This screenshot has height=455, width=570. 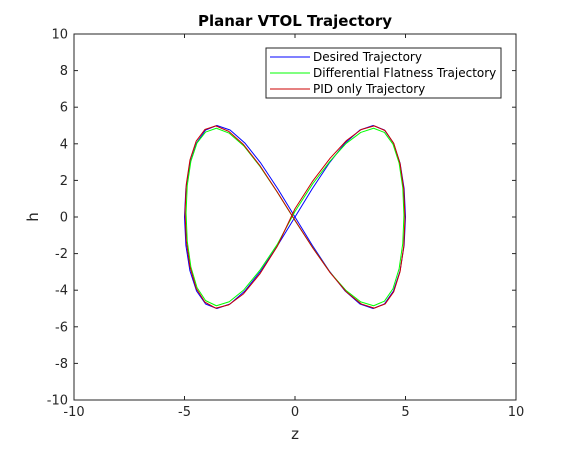 What do you see at coordinates (295, 21) in the screenshot?
I see `chart-title: Planar VTOL Trajectory` at bounding box center [295, 21].